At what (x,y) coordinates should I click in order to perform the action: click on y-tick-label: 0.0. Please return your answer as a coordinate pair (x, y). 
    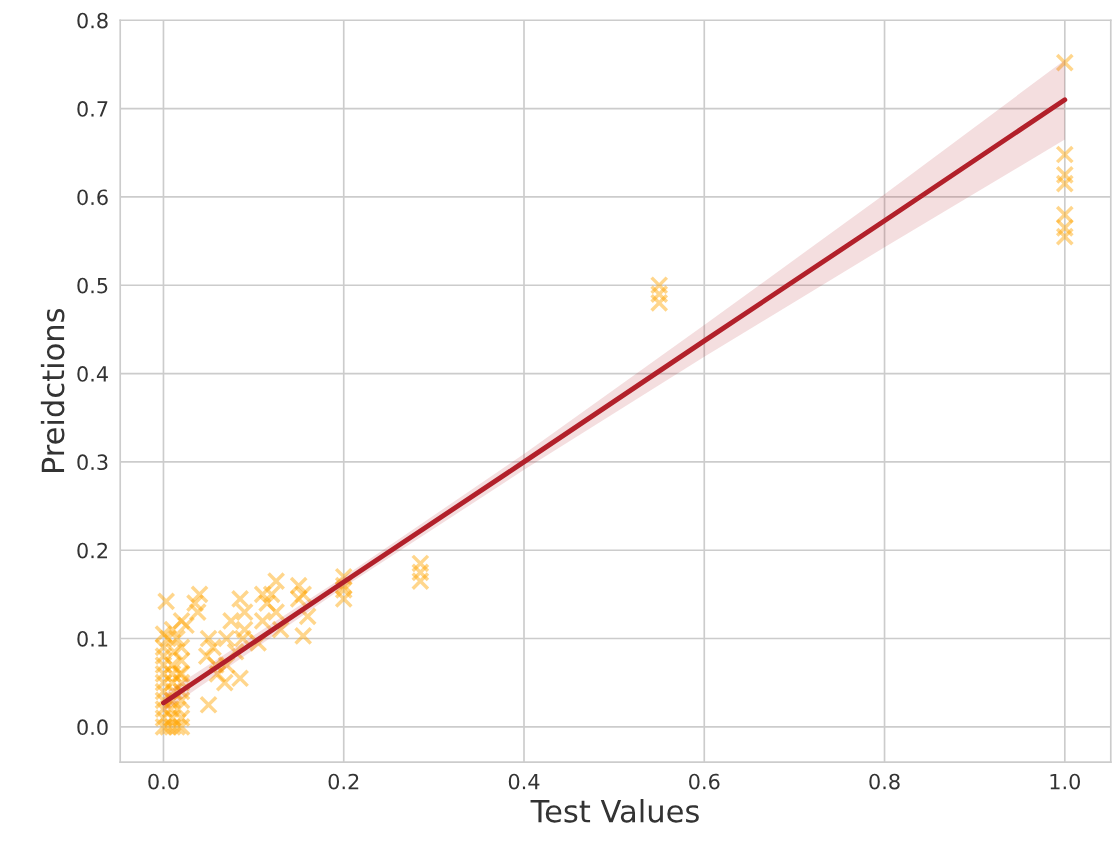
    Looking at the image, I should click on (92, 727).